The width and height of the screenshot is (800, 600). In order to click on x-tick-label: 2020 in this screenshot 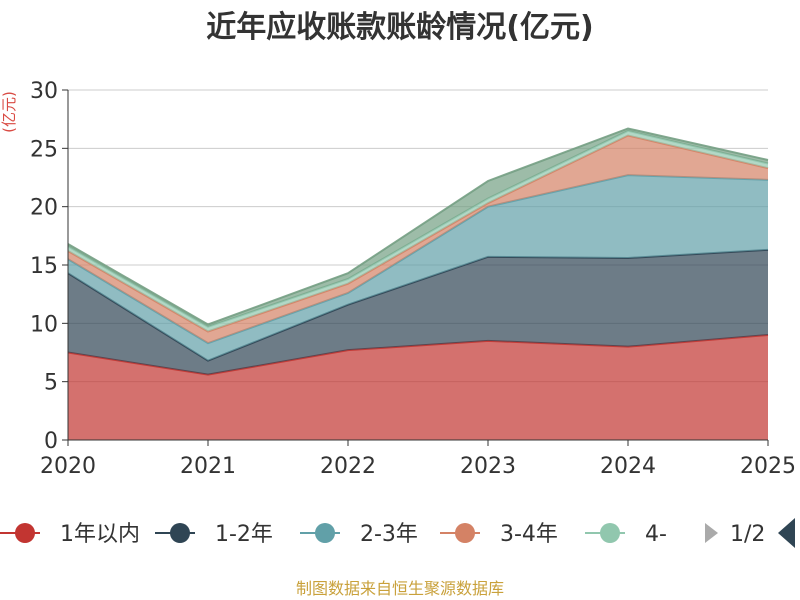, I will do `click(68, 466)`.